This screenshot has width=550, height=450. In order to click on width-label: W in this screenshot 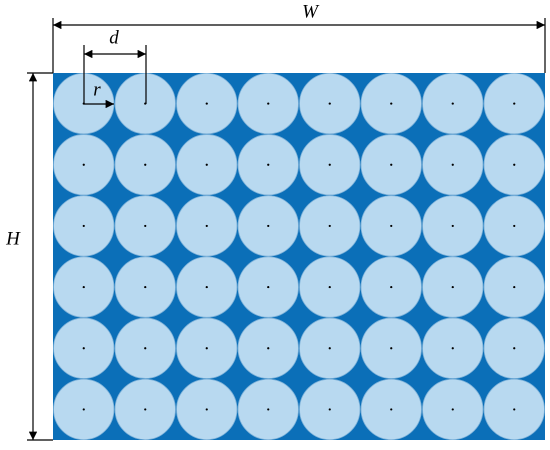, I will do `click(311, 11)`.